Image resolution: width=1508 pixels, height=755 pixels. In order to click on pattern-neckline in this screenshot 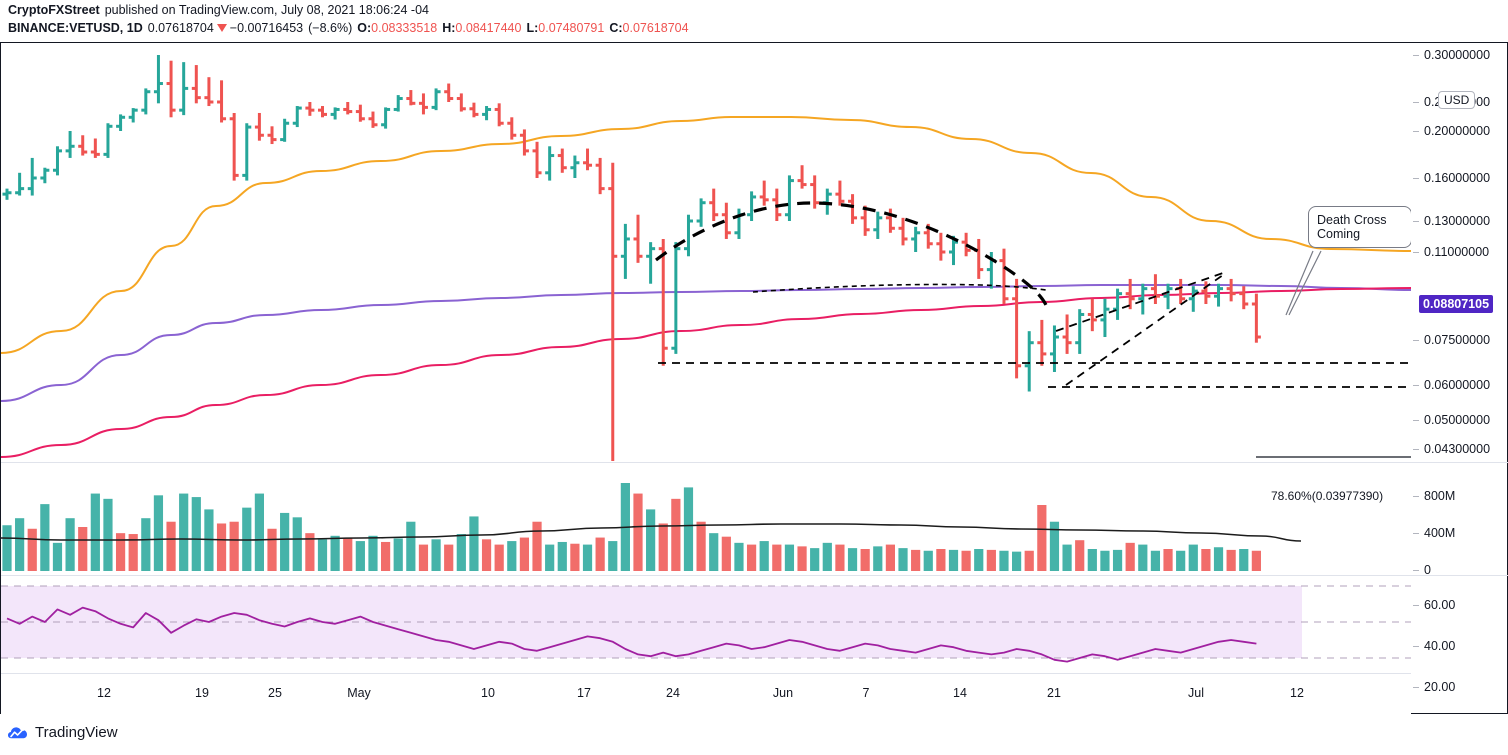, I will do `click(899, 288)`.